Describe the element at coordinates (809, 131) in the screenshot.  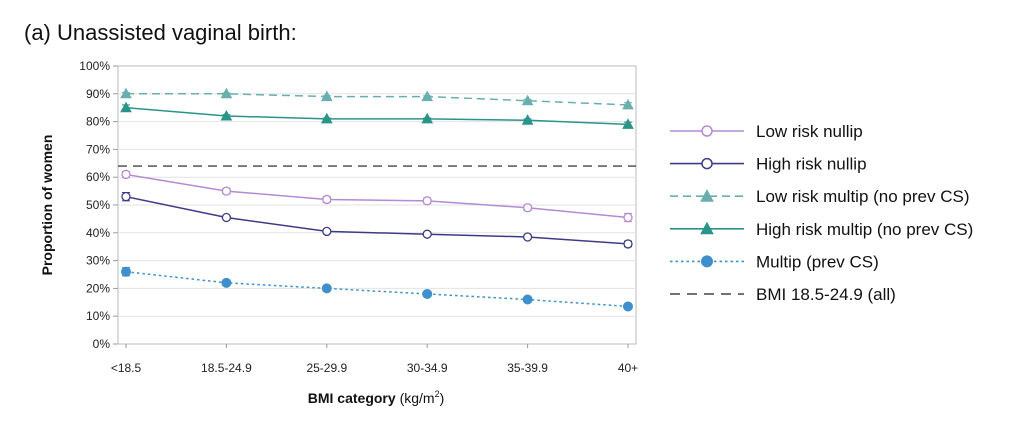
I see `legend-label: Low risk nullip` at that location.